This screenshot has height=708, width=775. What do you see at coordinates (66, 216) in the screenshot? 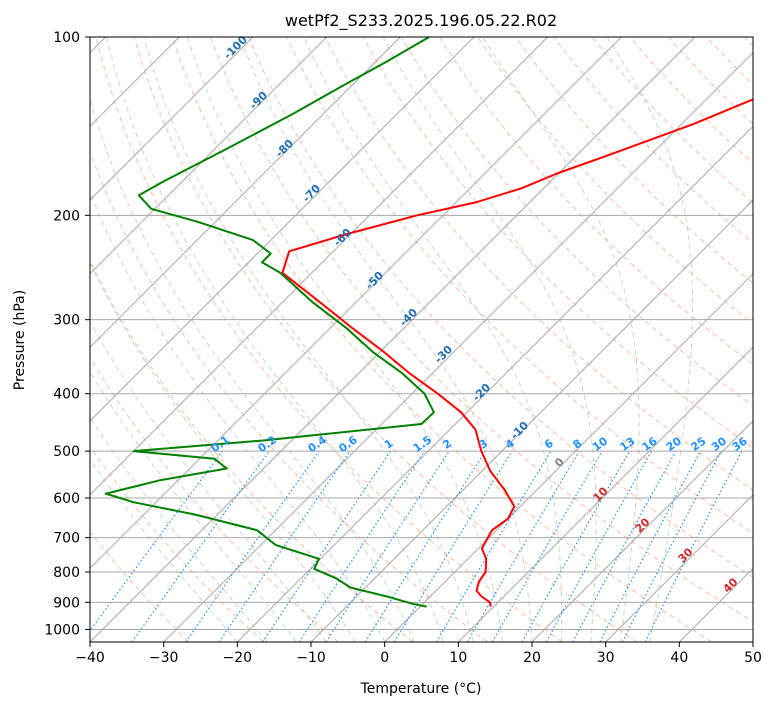
I see `y-tick-label: 200` at bounding box center [66, 216].